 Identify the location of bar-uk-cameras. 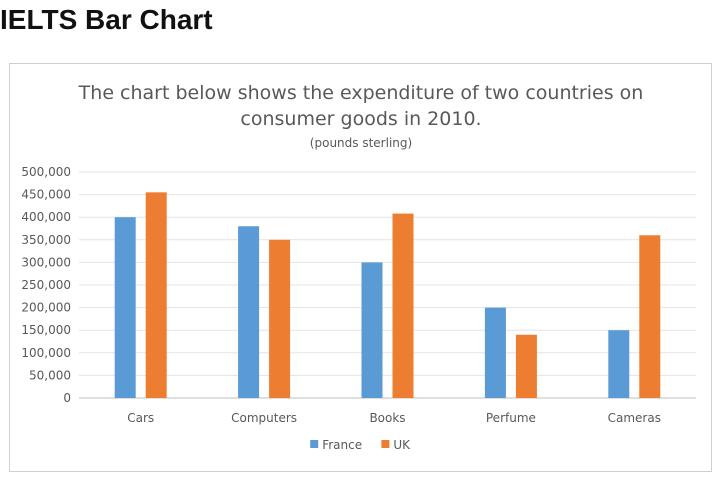
(650, 316).